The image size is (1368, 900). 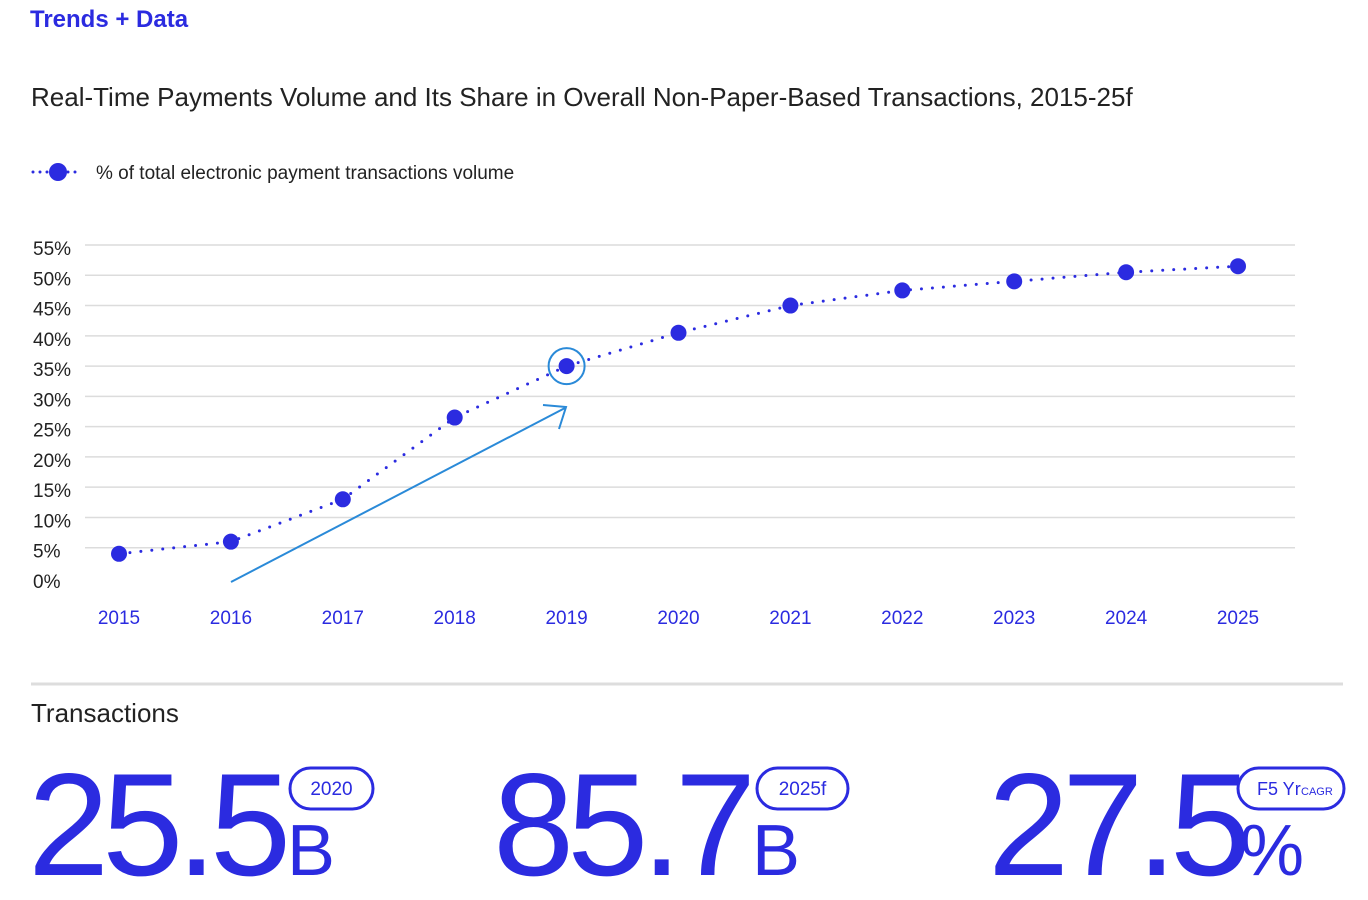 I want to click on section-header: Trends + Data, so click(x=109, y=19).